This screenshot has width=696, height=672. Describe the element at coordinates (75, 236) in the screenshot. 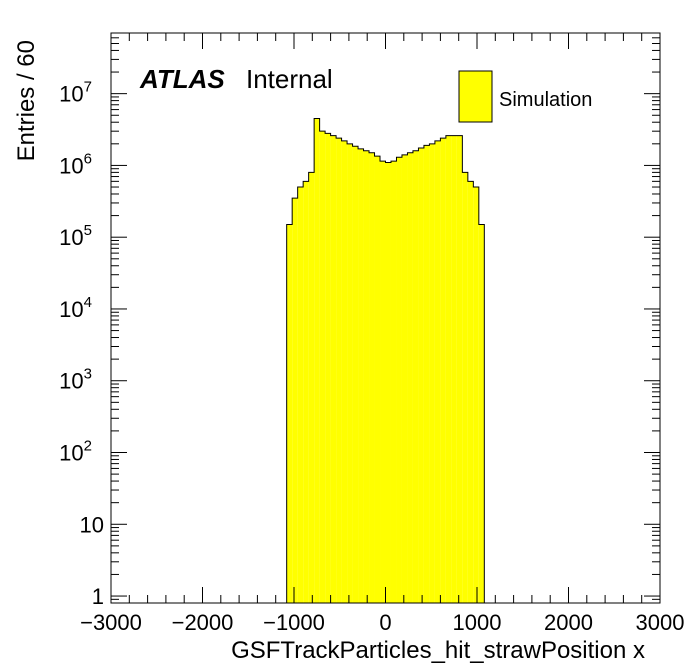

I see `y-tick-label: 10⁵` at that location.